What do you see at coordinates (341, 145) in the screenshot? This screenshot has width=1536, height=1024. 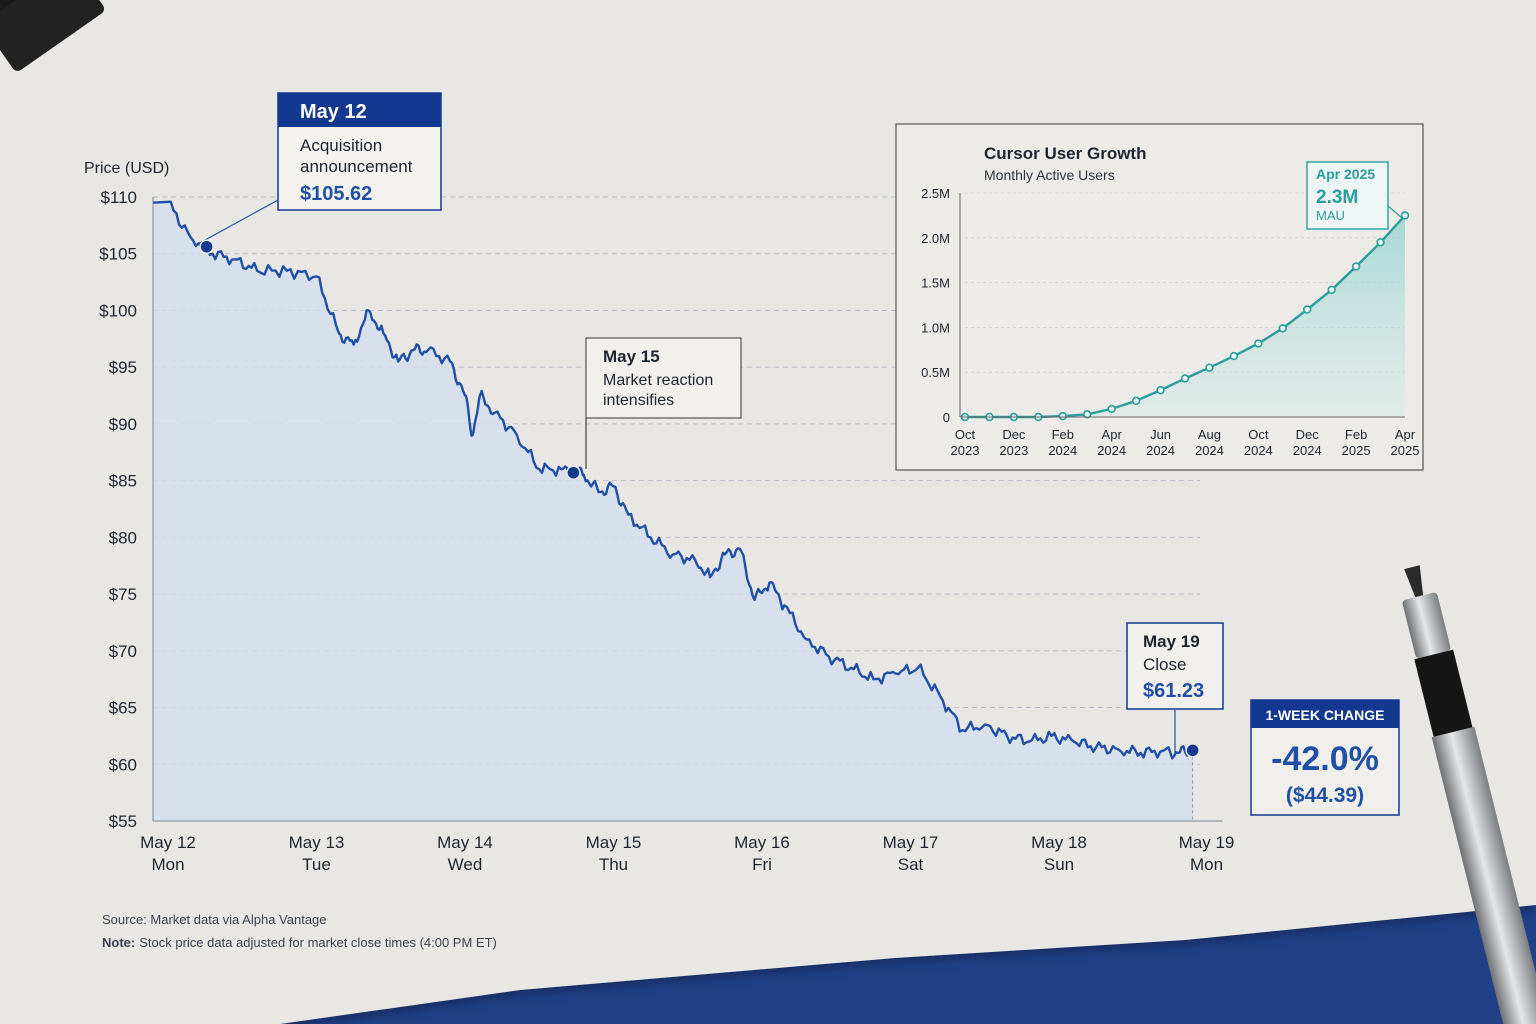 I see `start-annotation-line1: Acquisition` at bounding box center [341, 145].